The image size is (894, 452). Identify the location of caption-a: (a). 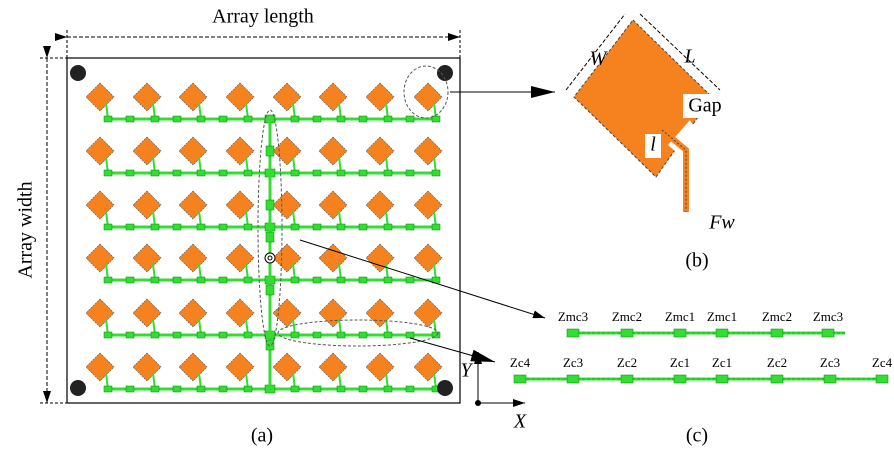
(262, 436).